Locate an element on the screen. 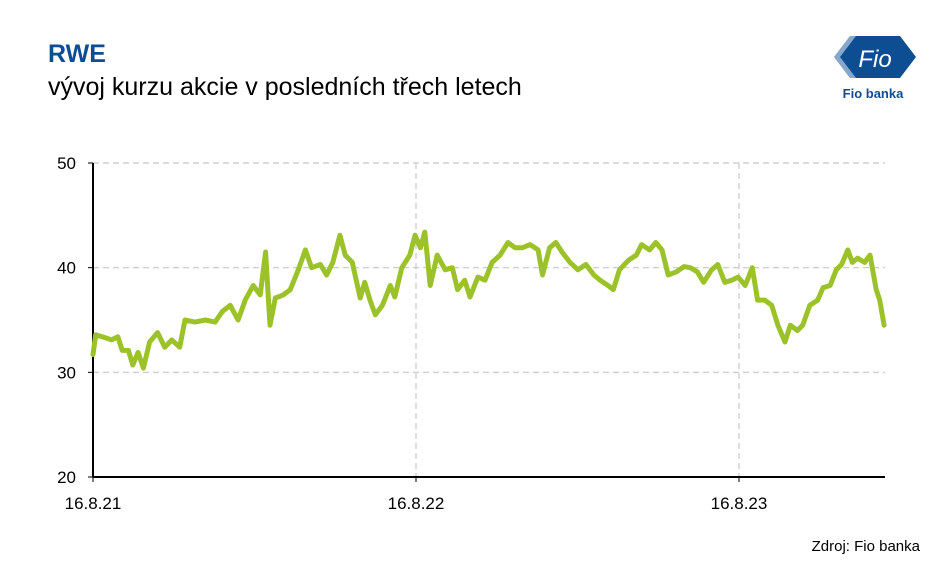 Image resolution: width=951 pixels, height=583 pixels. x-tick-label: 16.8.21 is located at coordinates (93, 503).